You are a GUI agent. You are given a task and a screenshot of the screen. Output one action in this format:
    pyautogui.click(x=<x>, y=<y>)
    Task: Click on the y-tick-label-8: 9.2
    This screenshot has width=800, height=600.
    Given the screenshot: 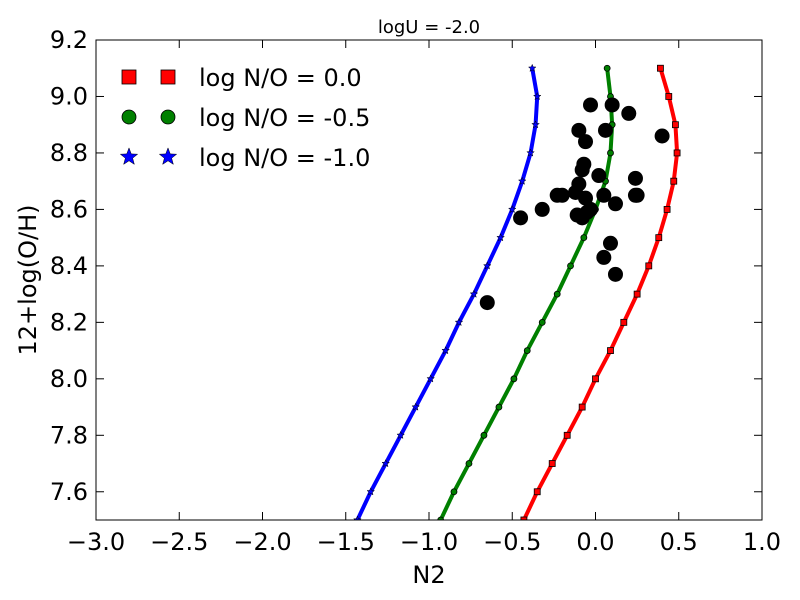 What is the action you would take?
    pyautogui.click(x=69, y=40)
    